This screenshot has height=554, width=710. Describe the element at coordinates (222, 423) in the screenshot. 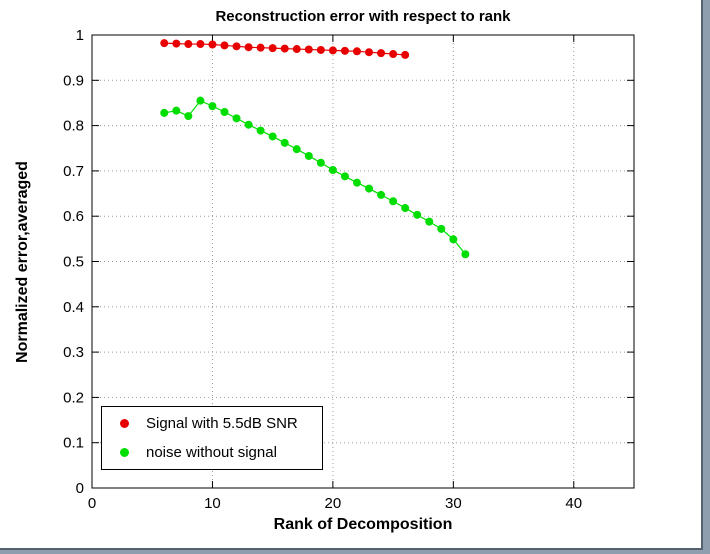

I see `legend-label: Signal with 5.5dB SNR` at that location.